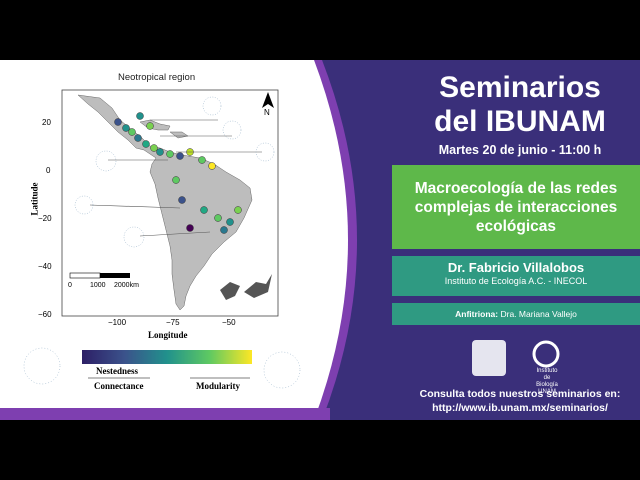 The height and width of the screenshot is (480, 640). What do you see at coordinates (547, 392) in the screenshot?
I see `ib-caption-line3: UNAM` at bounding box center [547, 392].